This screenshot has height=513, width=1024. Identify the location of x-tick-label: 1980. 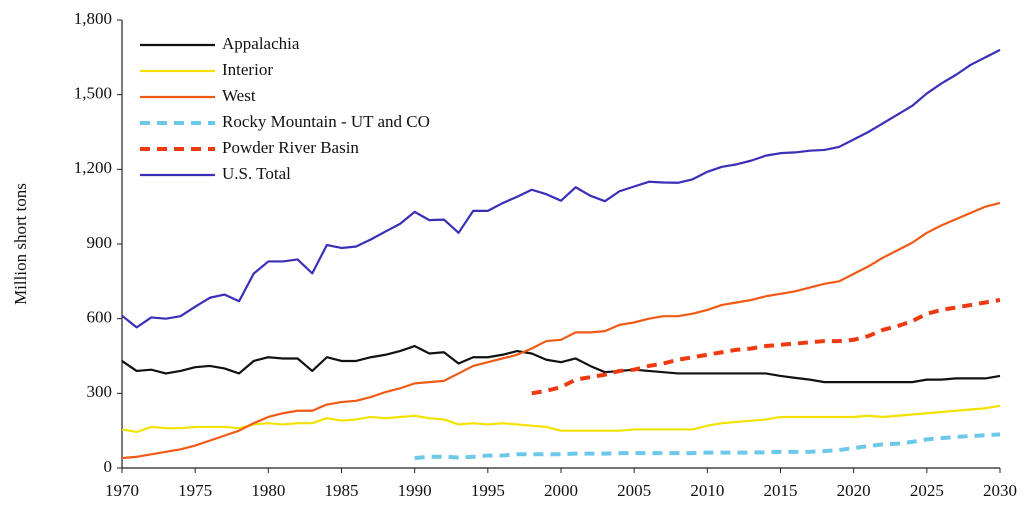
(268, 490).